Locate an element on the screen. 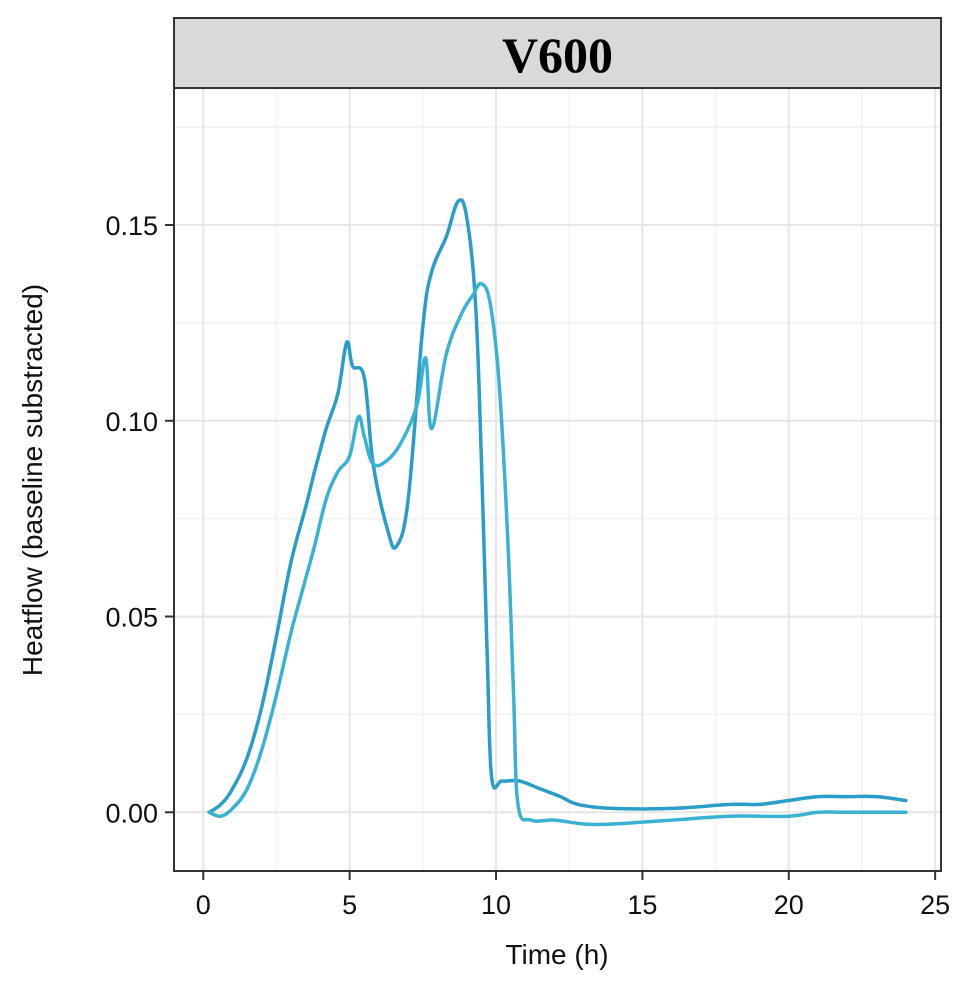 Image resolution: width=969 pixels, height=986 pixels. y-tick-label: 0.00 is located at coordinates (131, 813).